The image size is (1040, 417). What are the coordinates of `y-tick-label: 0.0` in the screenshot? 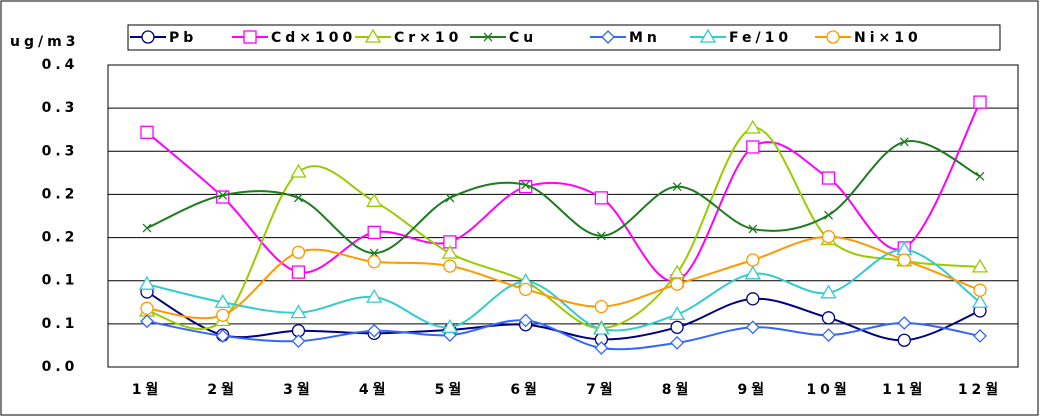 It's located at (60, 367).